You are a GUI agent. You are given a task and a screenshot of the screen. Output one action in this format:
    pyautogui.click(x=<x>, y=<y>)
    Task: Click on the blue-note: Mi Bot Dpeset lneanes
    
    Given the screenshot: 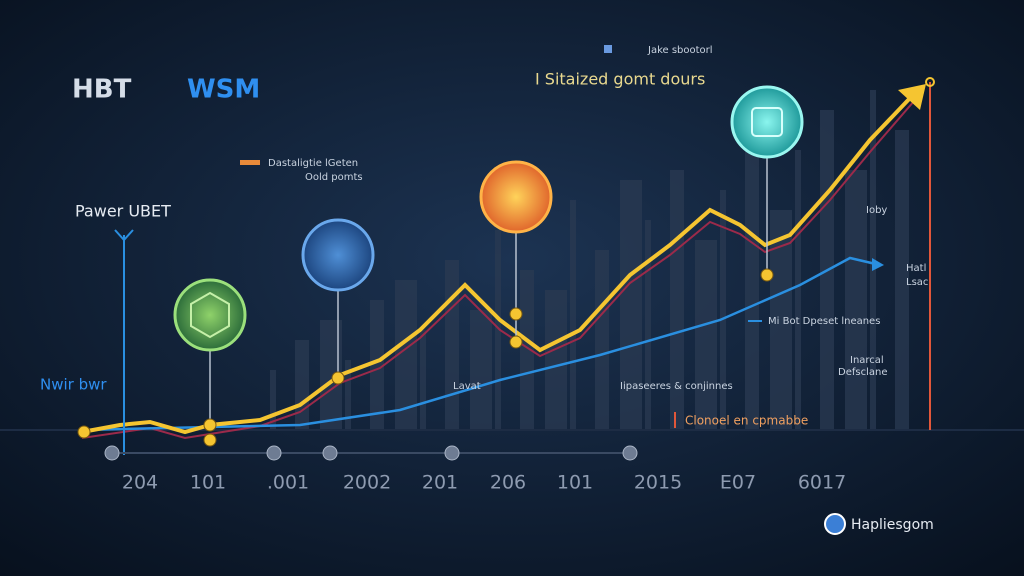 What is the action you would take?
    pyautogui.click(x=824, y=321)
    